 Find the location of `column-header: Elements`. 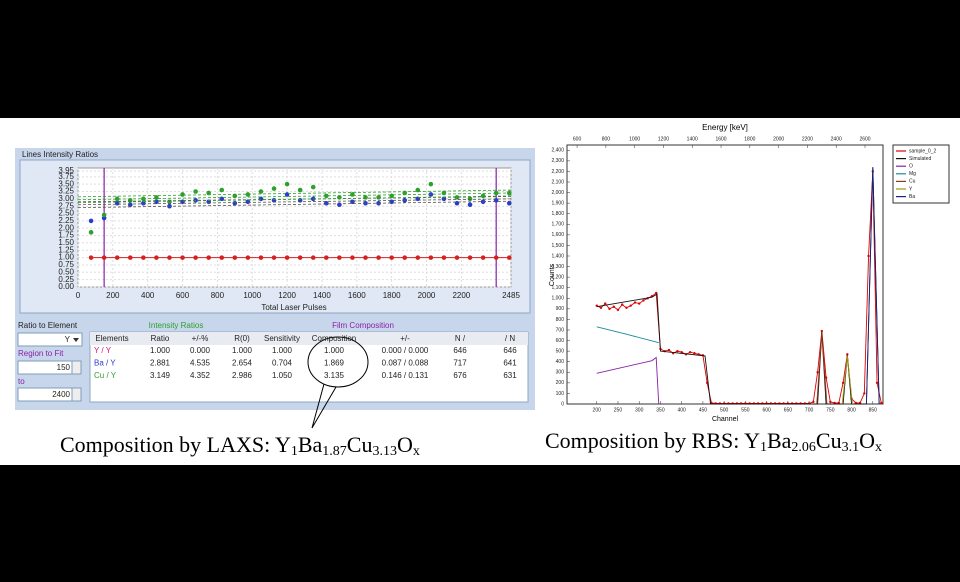

column-header: Elements is located at coordinates (111, 338).